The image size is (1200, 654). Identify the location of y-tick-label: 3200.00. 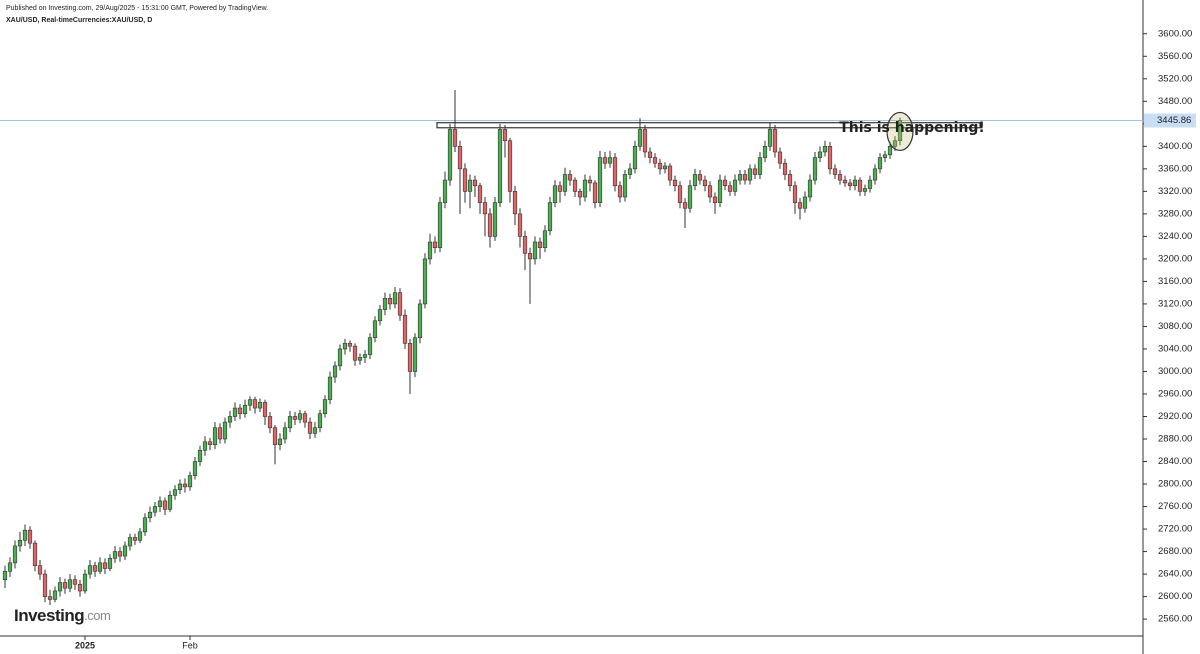
(1175, 258).